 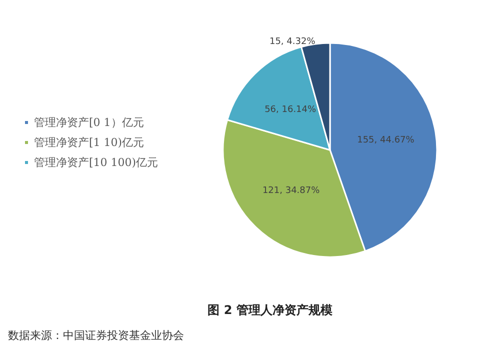 What do you see at coordinates (89, 142) in the screenshot?
I see `legend-label: 管理净资产[1 10)亿元` at bounding box center [89, 142].